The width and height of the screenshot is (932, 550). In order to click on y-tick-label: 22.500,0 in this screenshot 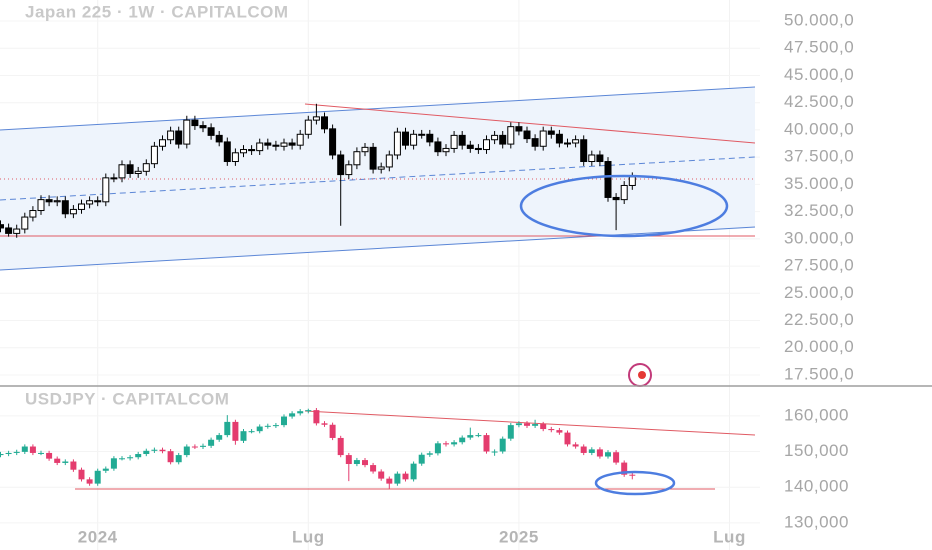, I will do `click(819, 319)`.